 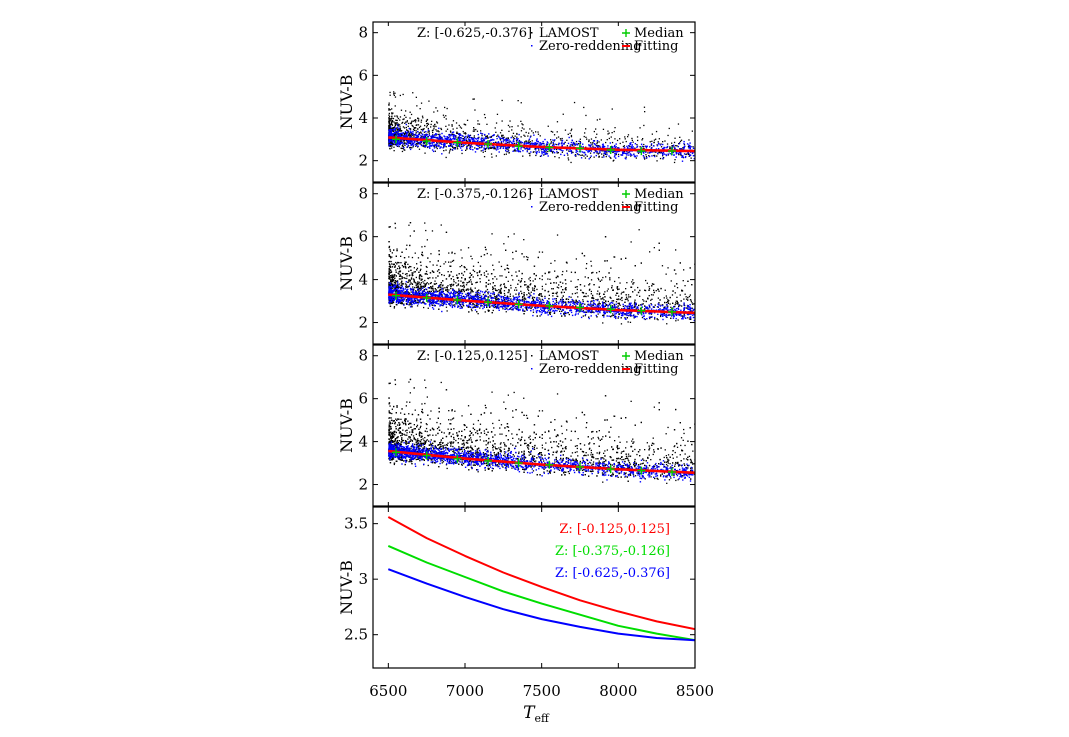 What do you see at coordinates (541, 142) in the screenshot?
I see `zero-reddening-points` at bounding box center [541, 142].